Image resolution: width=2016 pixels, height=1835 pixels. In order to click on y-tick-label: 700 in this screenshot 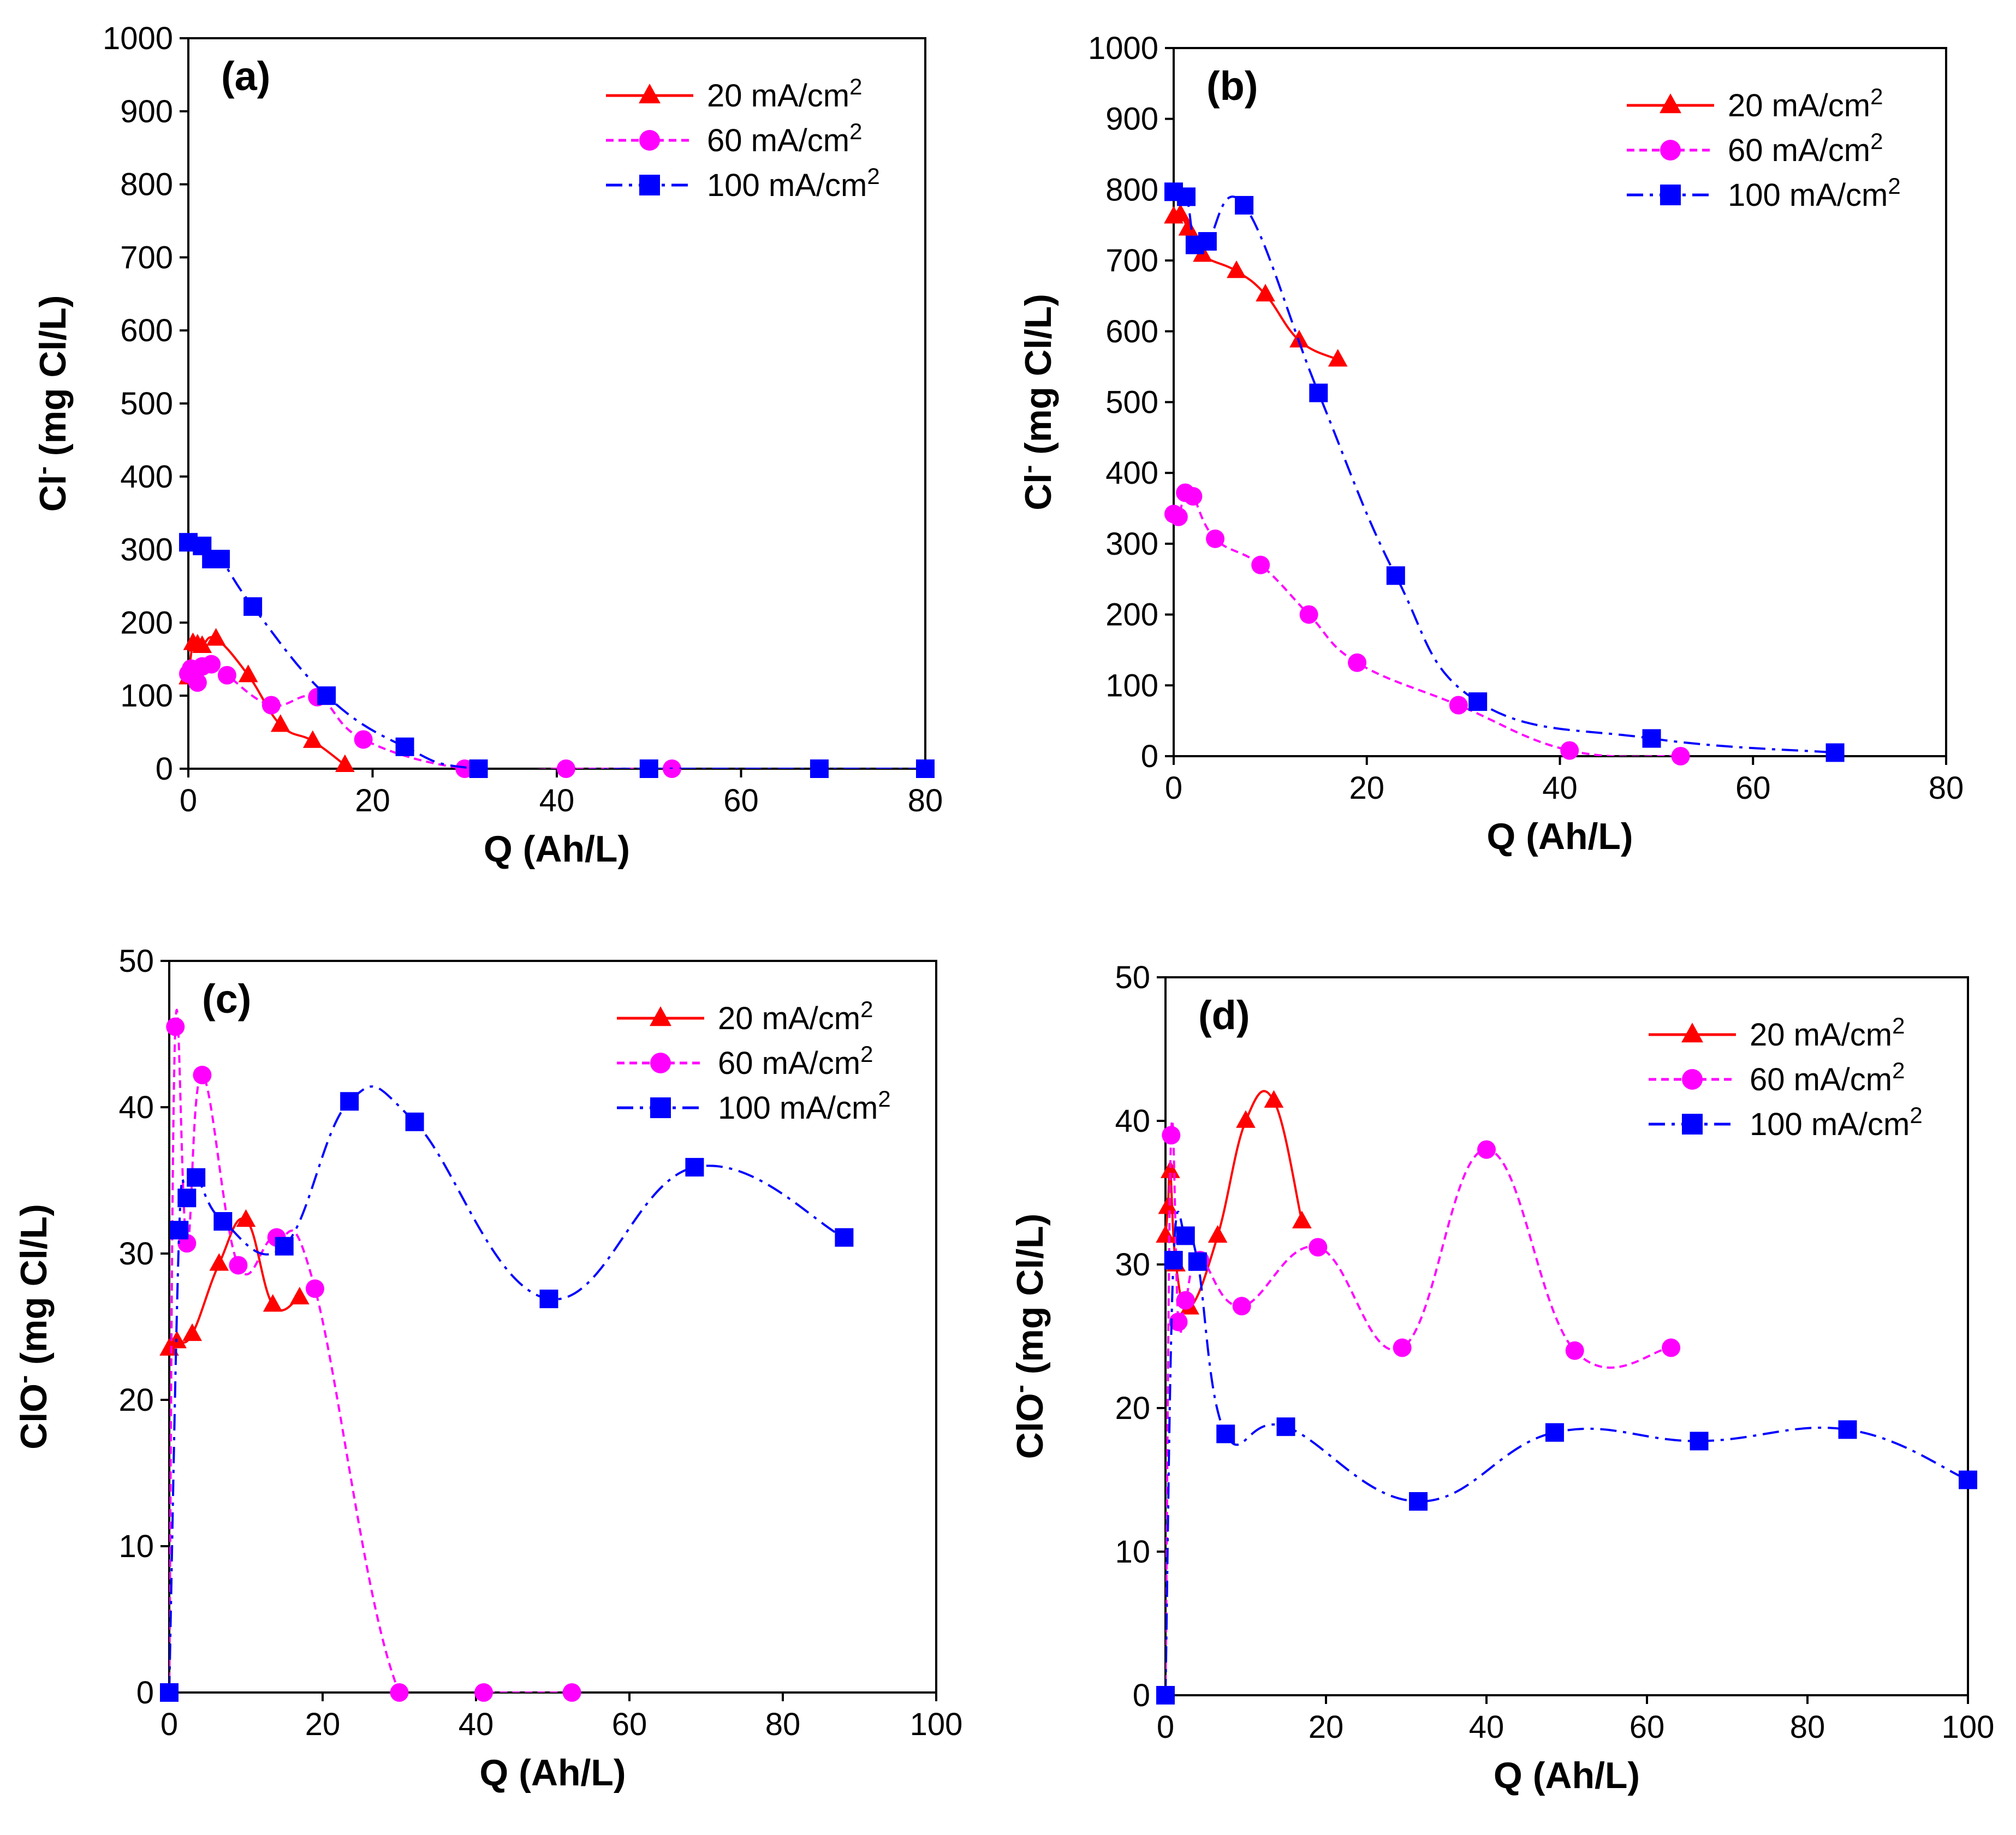, I will do `click(146, 257)`.